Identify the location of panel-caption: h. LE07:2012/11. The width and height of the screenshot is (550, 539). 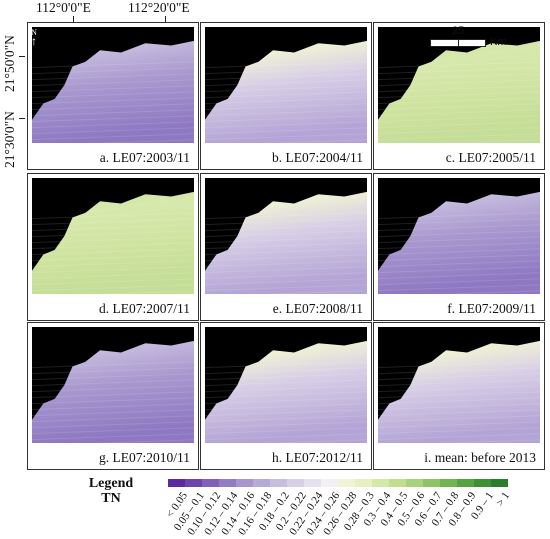
(317, 457).